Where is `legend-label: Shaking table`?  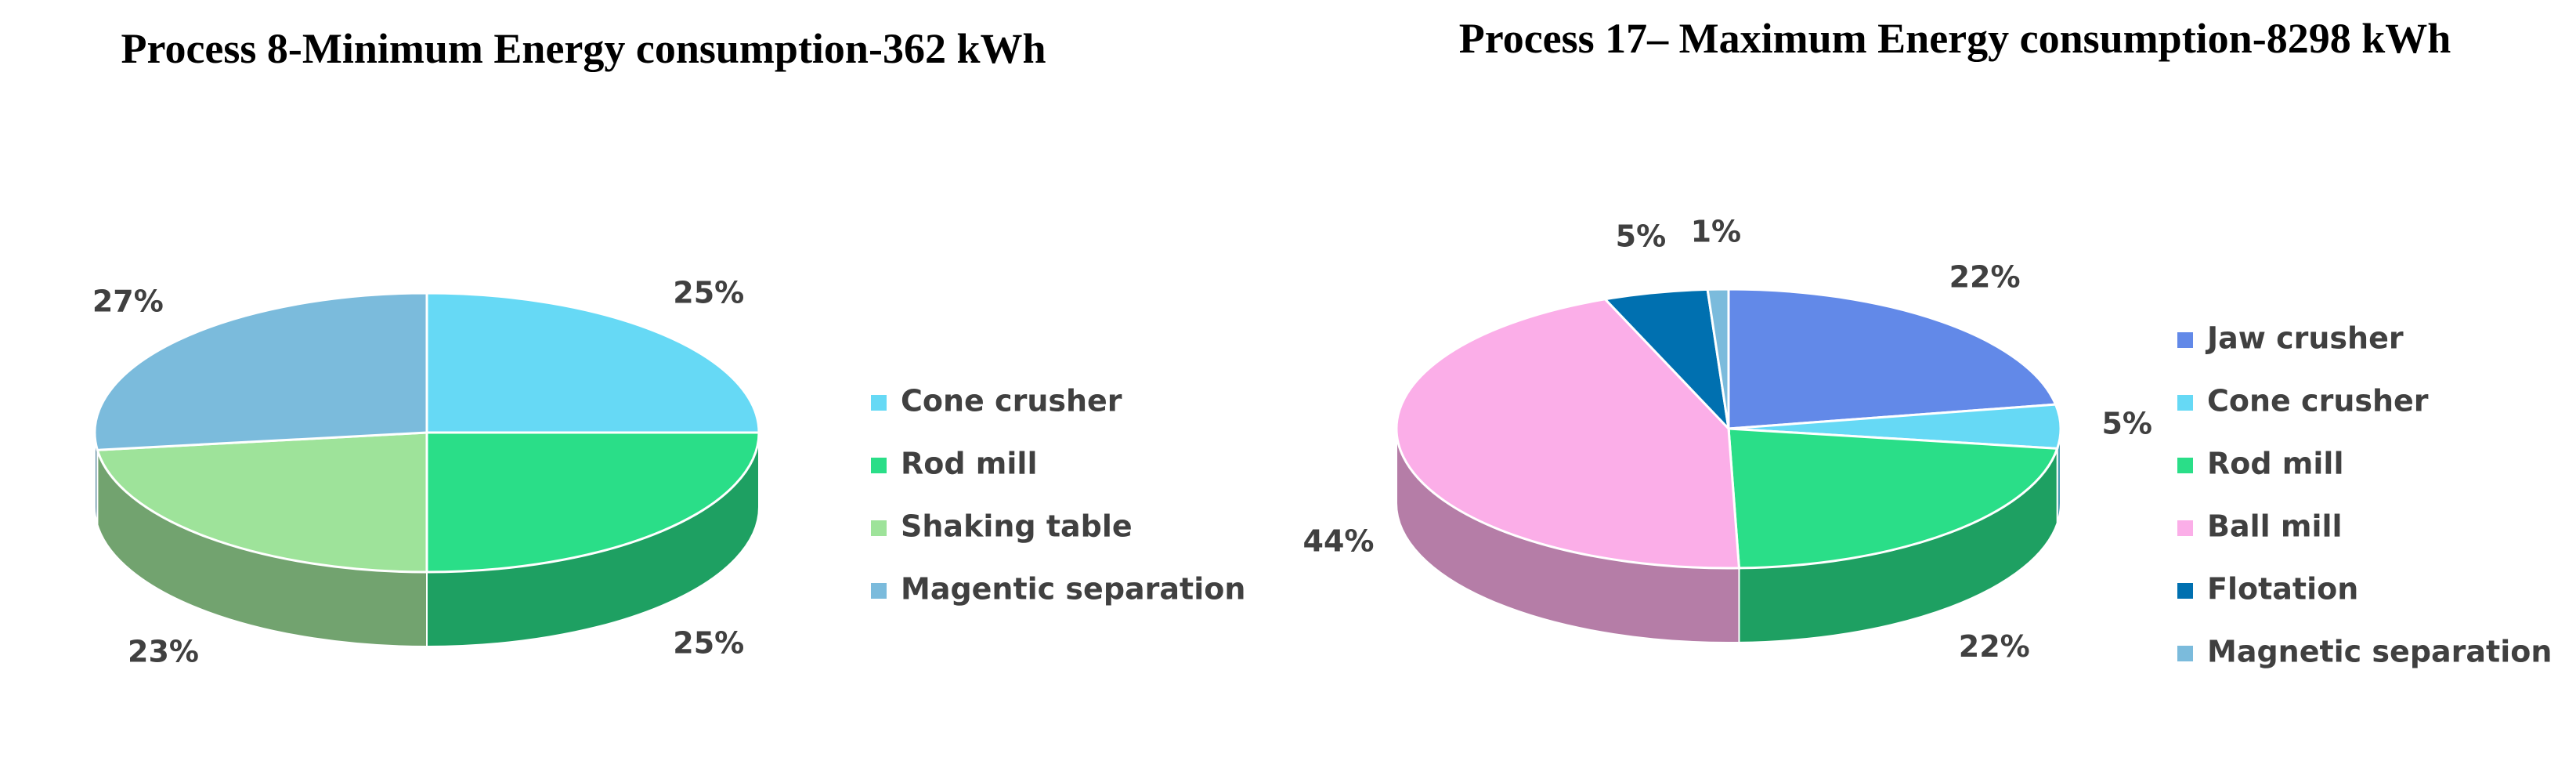 legend-label: Shaking table is located at coordinates (1017, 526).